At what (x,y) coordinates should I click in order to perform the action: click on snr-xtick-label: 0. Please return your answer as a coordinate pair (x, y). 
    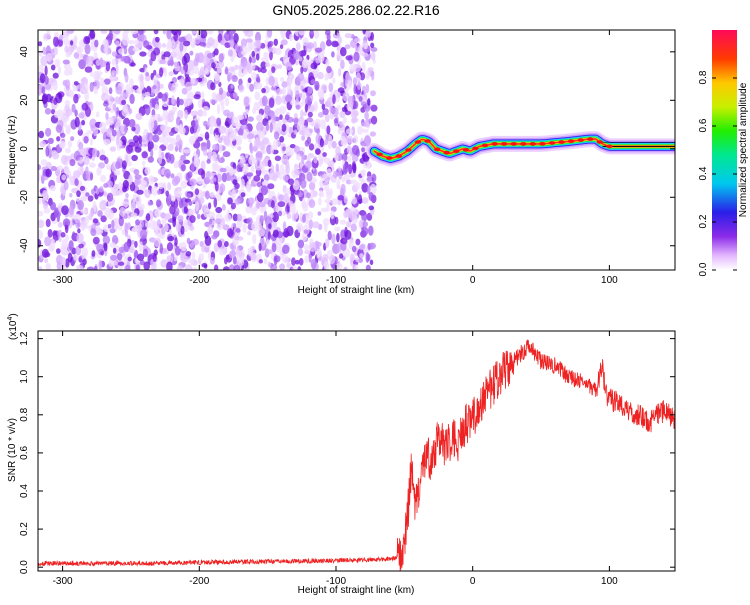
    Looking at the image, I should click on (473, 581).